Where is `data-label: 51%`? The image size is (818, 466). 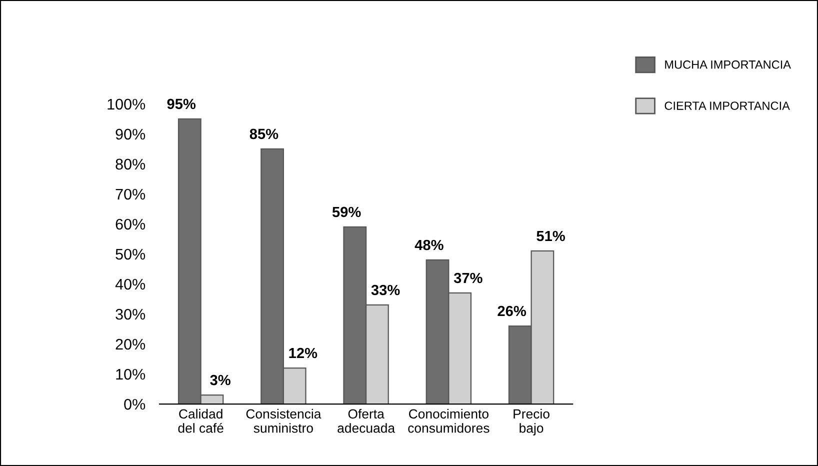 data-label: 51% is located at coordinates (550, 236).